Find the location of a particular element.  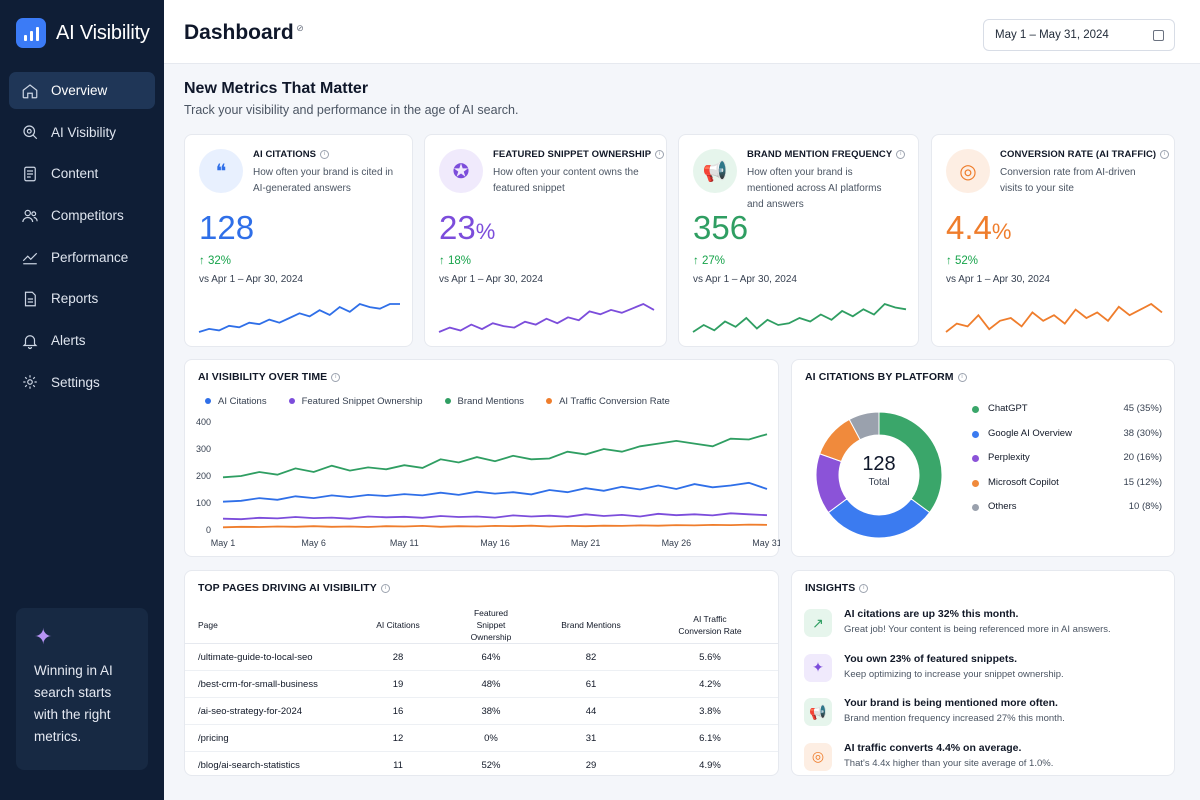

metric-change: ↑ 27% is located at coordinates (709, 261).